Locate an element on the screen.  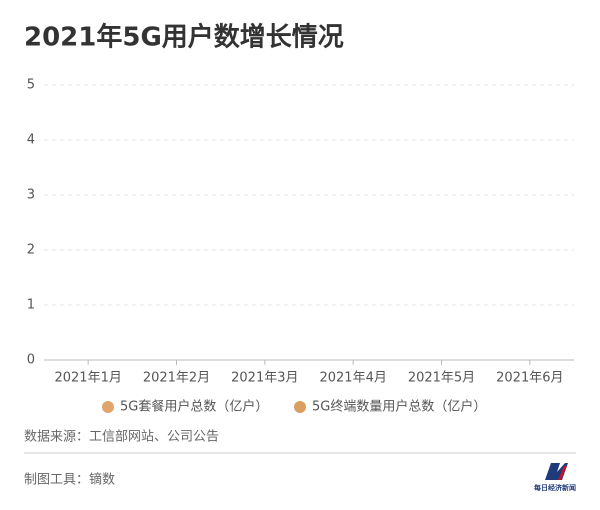
source: 数据来源：工信部网站、公司公告 is located at coordinates (121, 437).